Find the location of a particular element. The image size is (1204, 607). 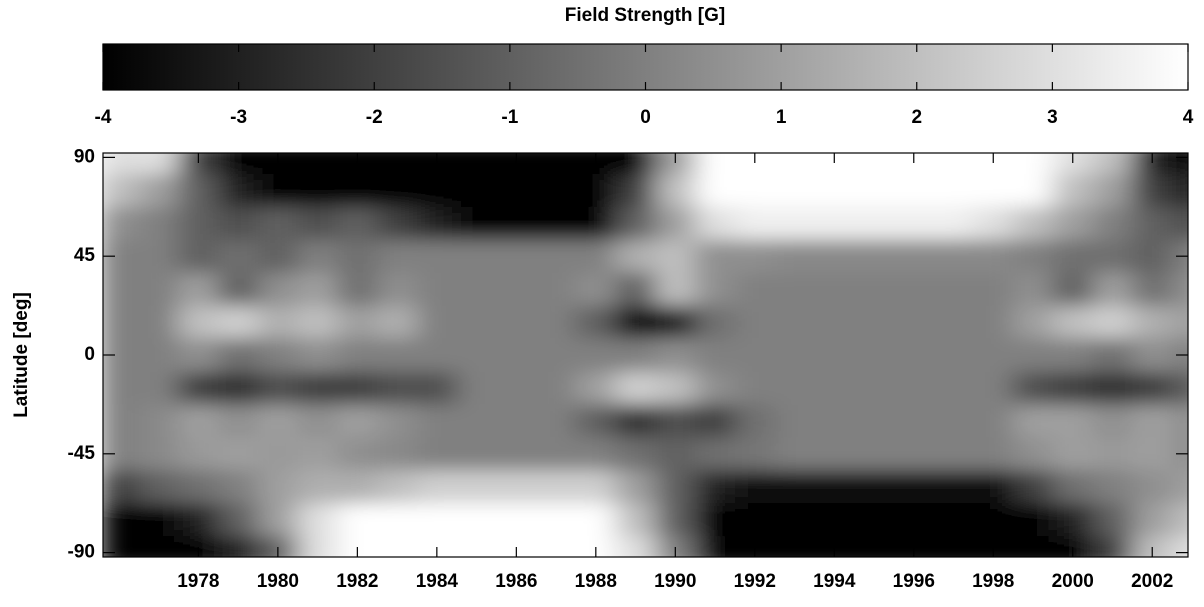

y-tick-label: 45 is located at coordinates (85, 255).